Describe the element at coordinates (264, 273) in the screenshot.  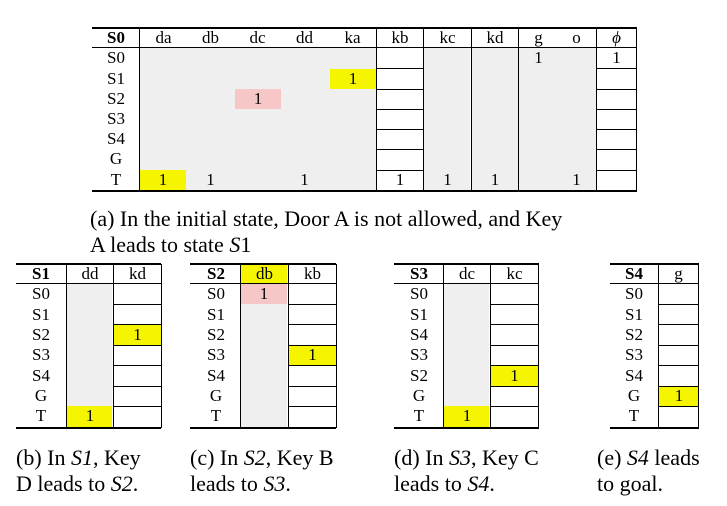
I see `table-c-header-db` at that location.